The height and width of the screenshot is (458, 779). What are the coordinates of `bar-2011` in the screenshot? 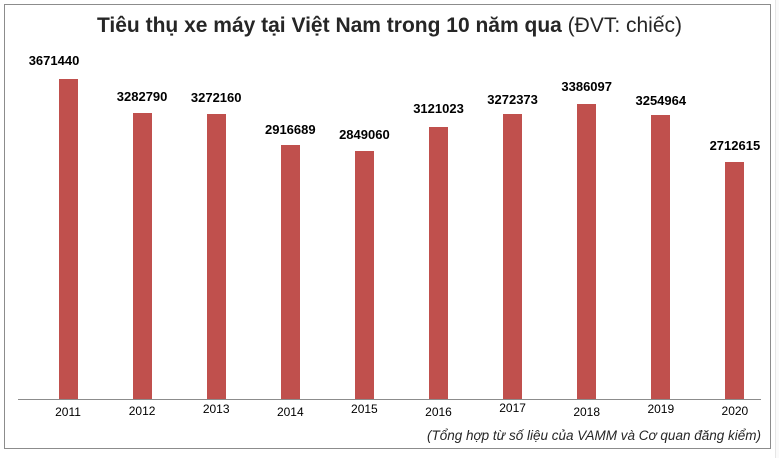 It's located at (68, 239).